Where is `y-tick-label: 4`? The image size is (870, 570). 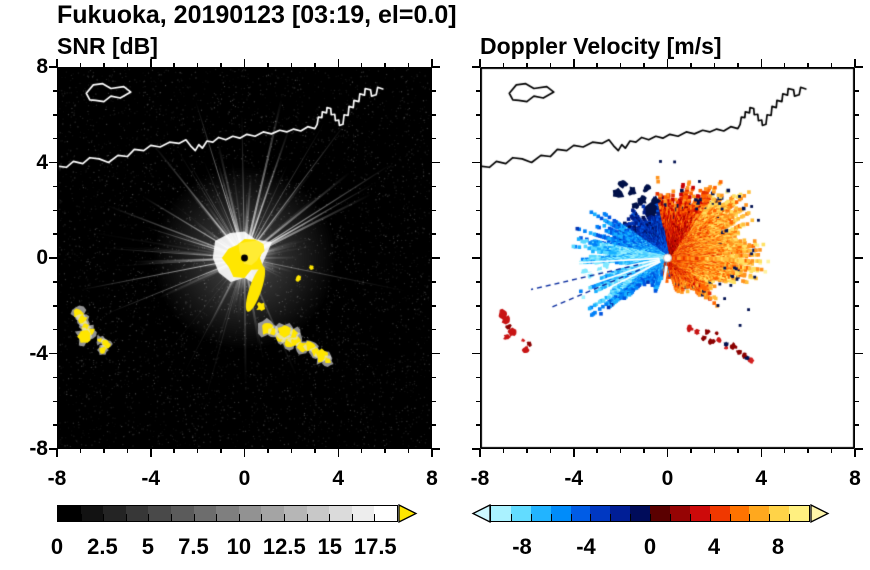 y-tick-label: 4 is located at coordinates (42, 162).